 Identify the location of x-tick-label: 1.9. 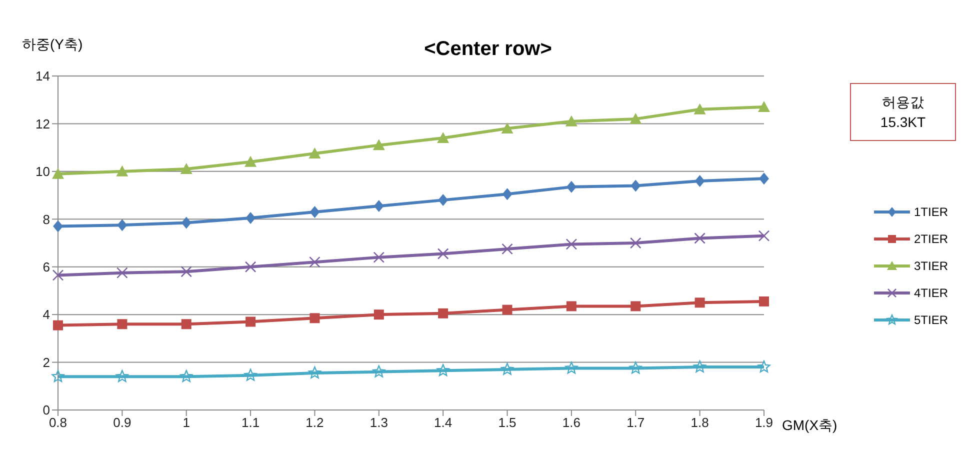
(764, 422).